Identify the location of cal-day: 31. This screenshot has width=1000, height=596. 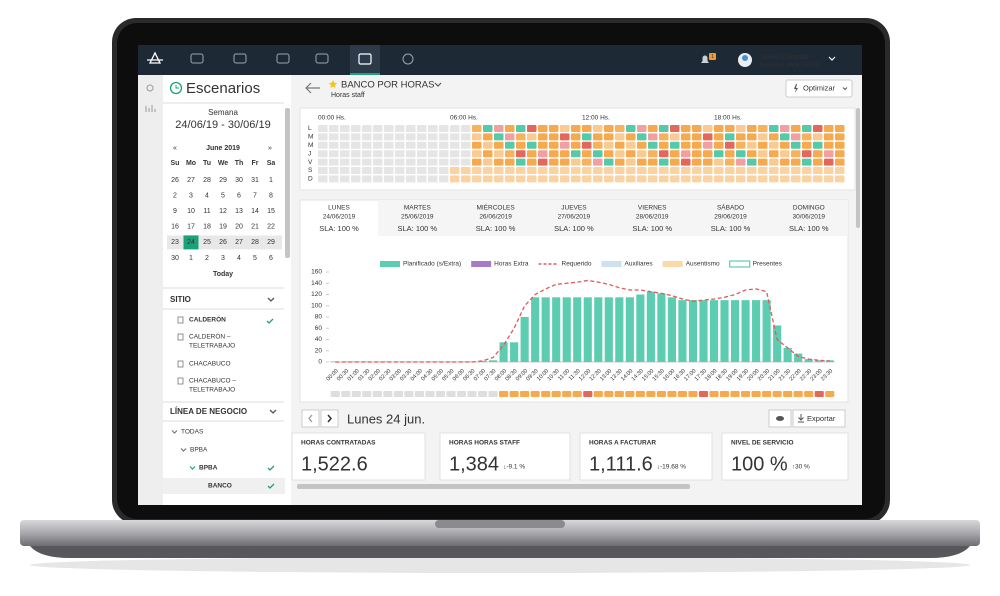
(255, 180).